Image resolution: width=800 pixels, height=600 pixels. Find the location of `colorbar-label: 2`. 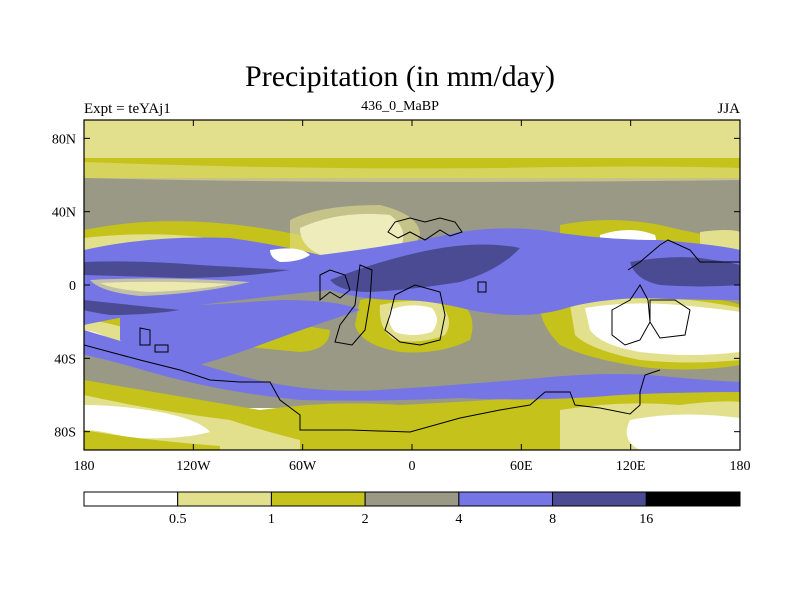

colorbar-label: 2 is located at coordinates (365, 519).